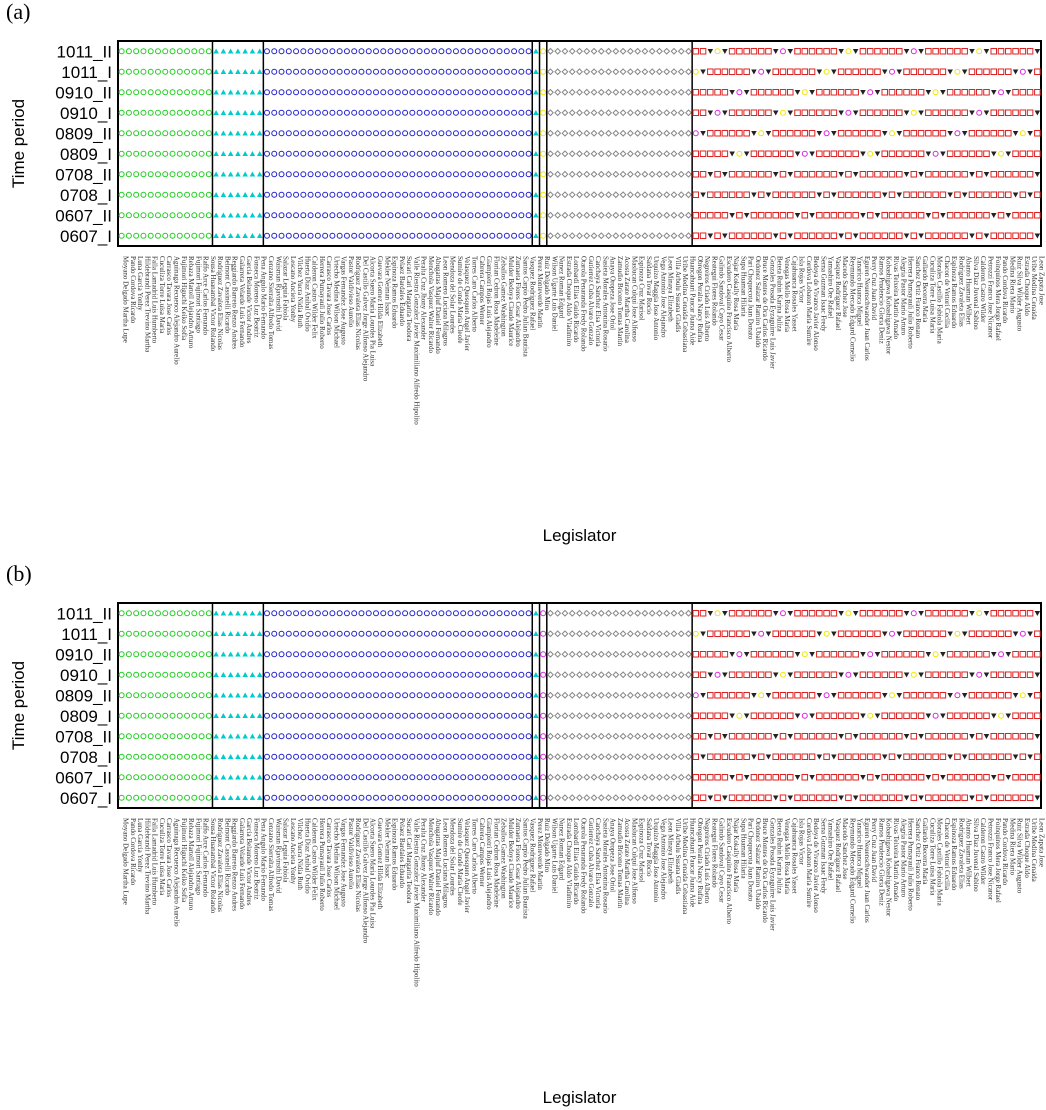  I want to click on y-axis-title: Time period, so click(18, 143).